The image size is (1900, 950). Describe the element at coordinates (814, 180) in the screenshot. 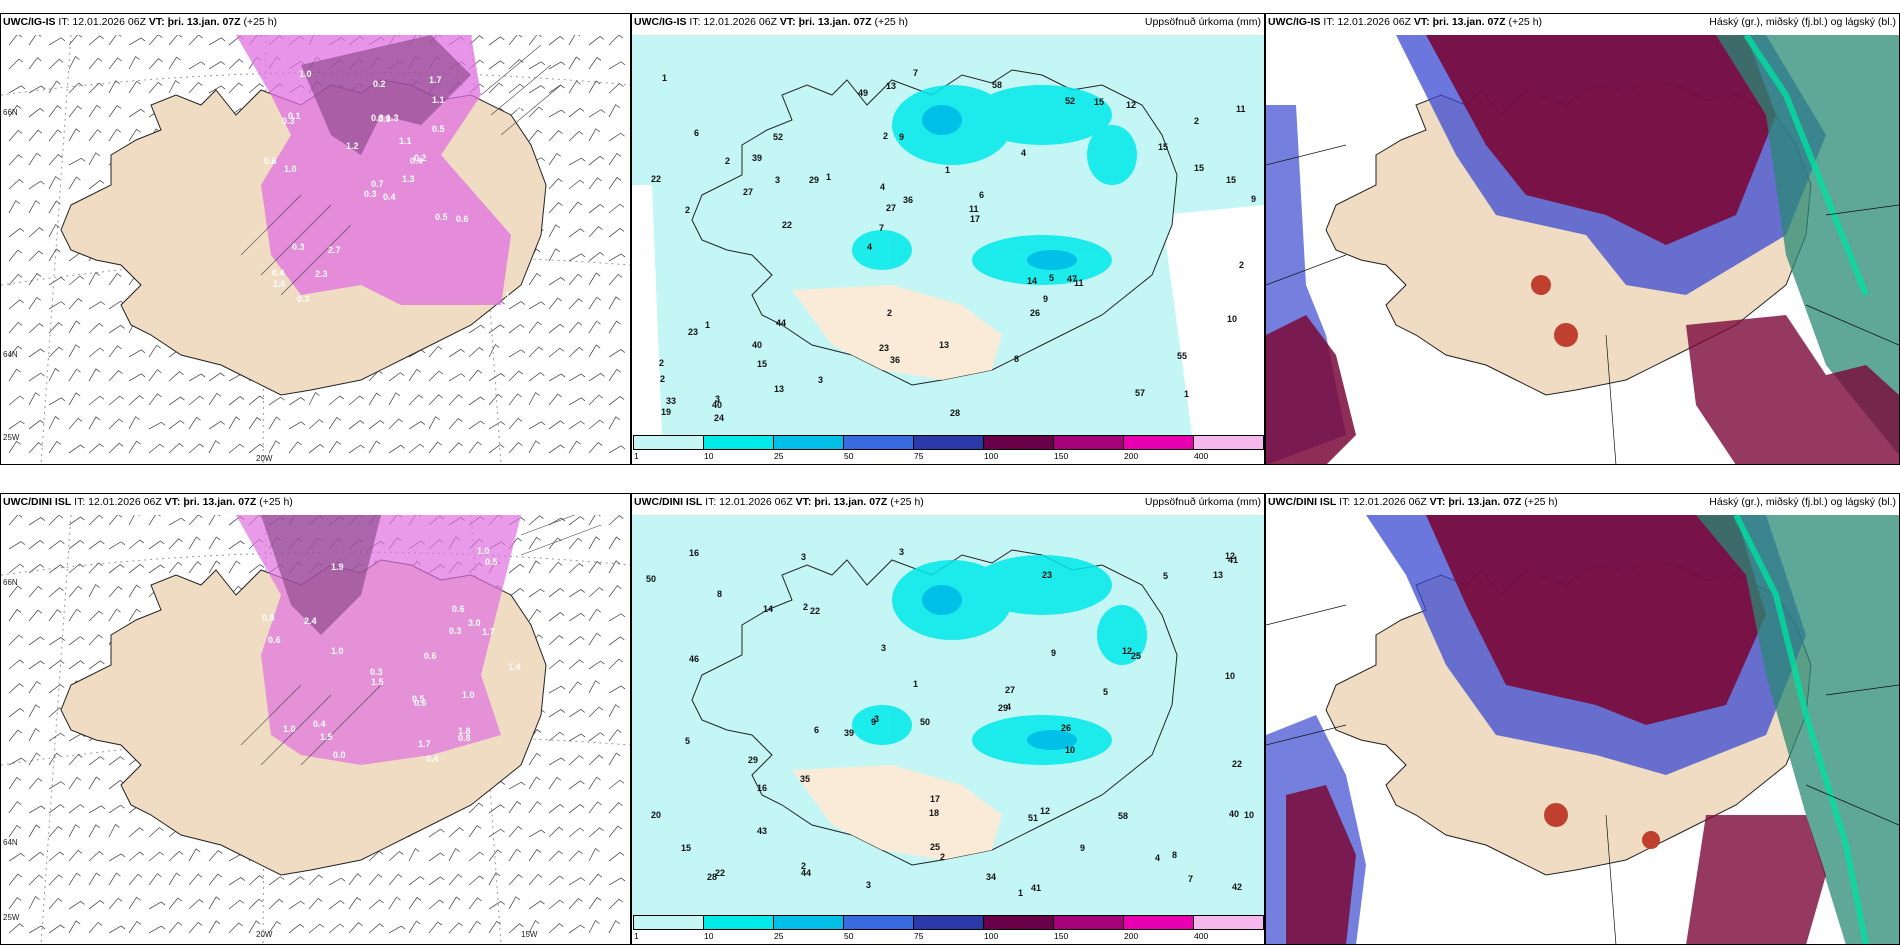

I see `value-label: 29` at that location.